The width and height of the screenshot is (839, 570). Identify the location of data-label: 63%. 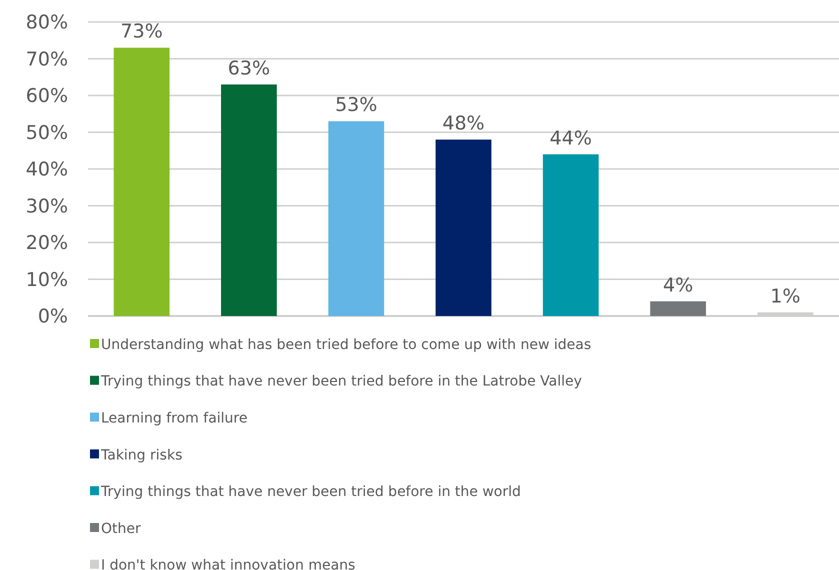
(249, 68).